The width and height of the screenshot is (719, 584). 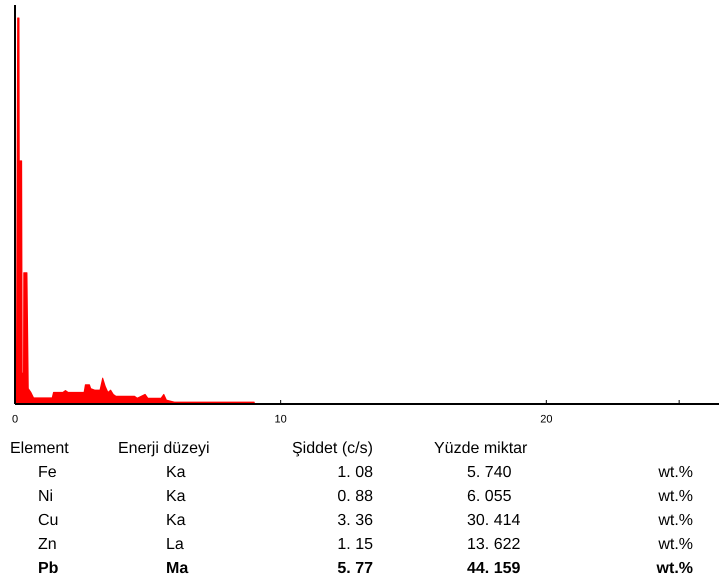 I want to click on text: Ni, so click(x=46, y=496).